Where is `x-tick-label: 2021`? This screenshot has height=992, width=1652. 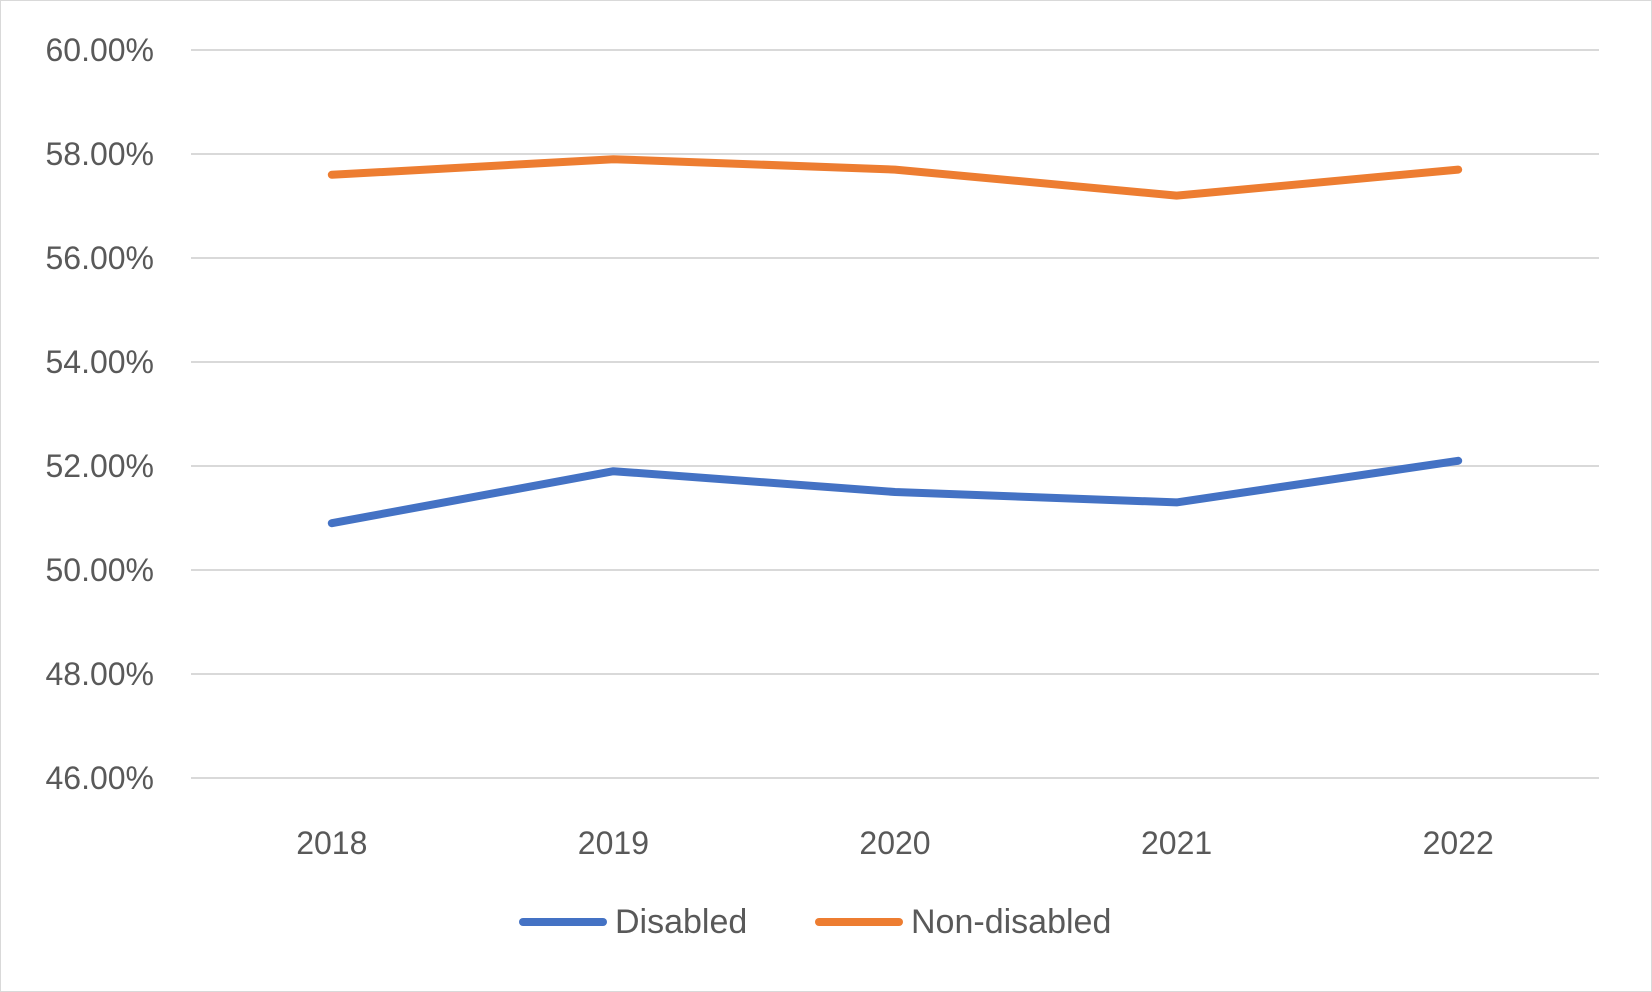 x-tick-label: 2021 is located at coordinates (1176, 843).